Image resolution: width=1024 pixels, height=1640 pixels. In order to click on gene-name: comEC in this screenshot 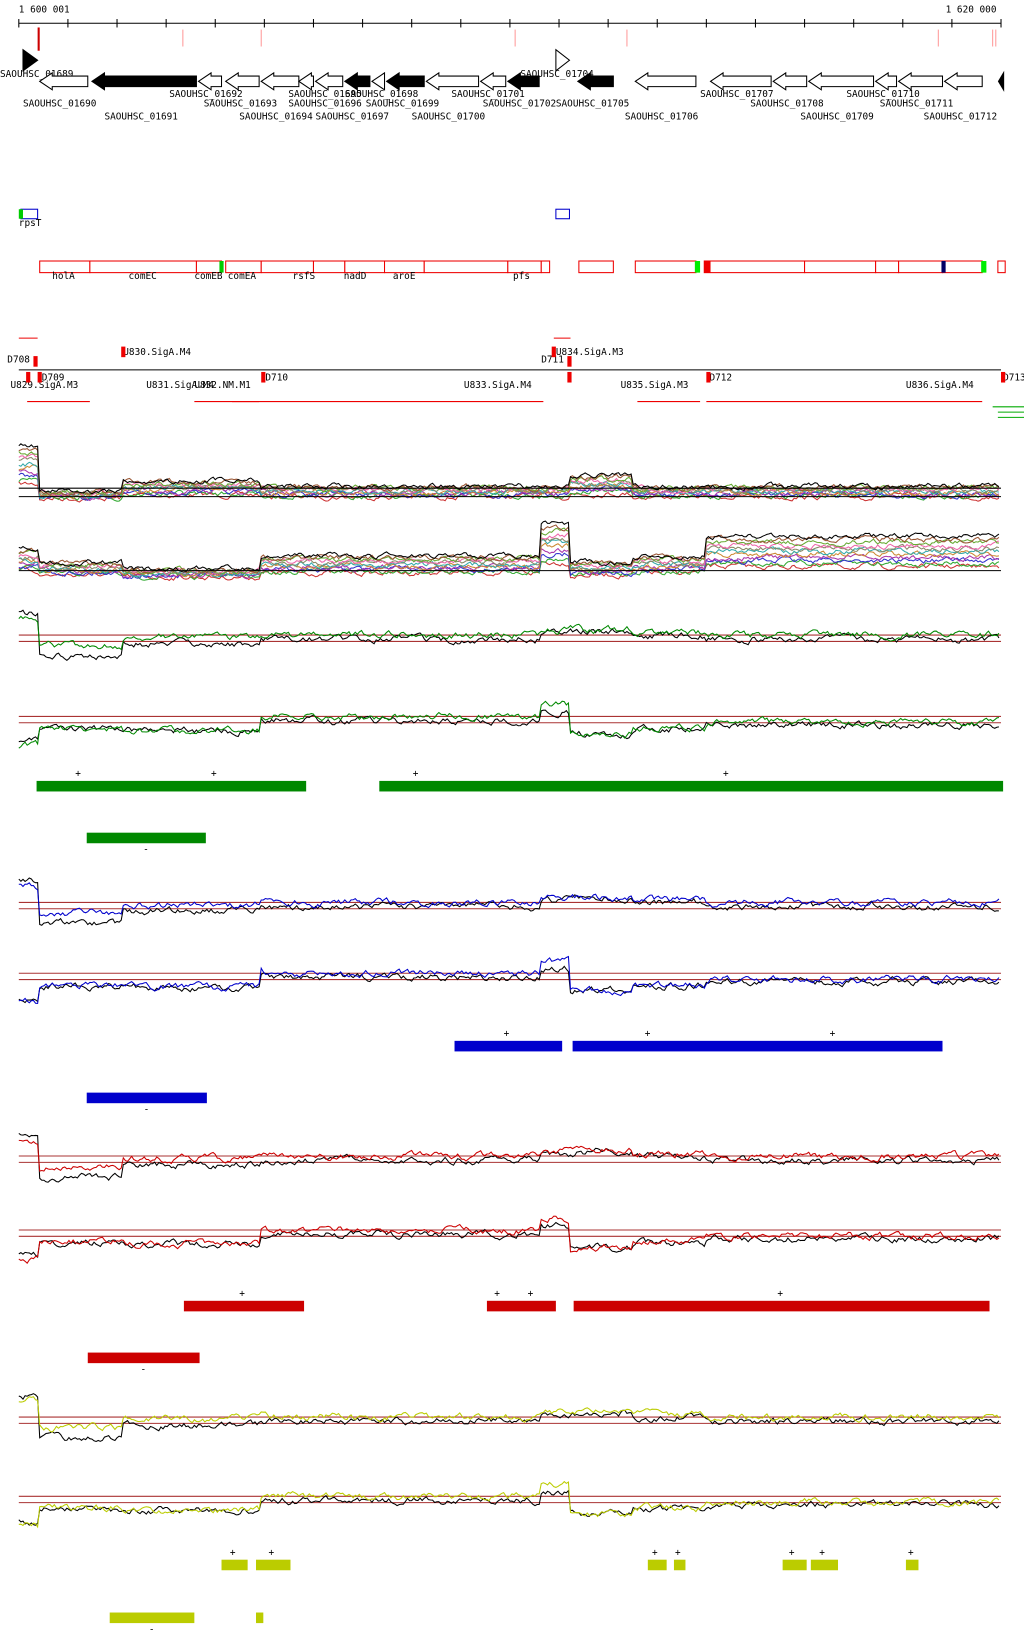, I will do `click(143, 276)`.